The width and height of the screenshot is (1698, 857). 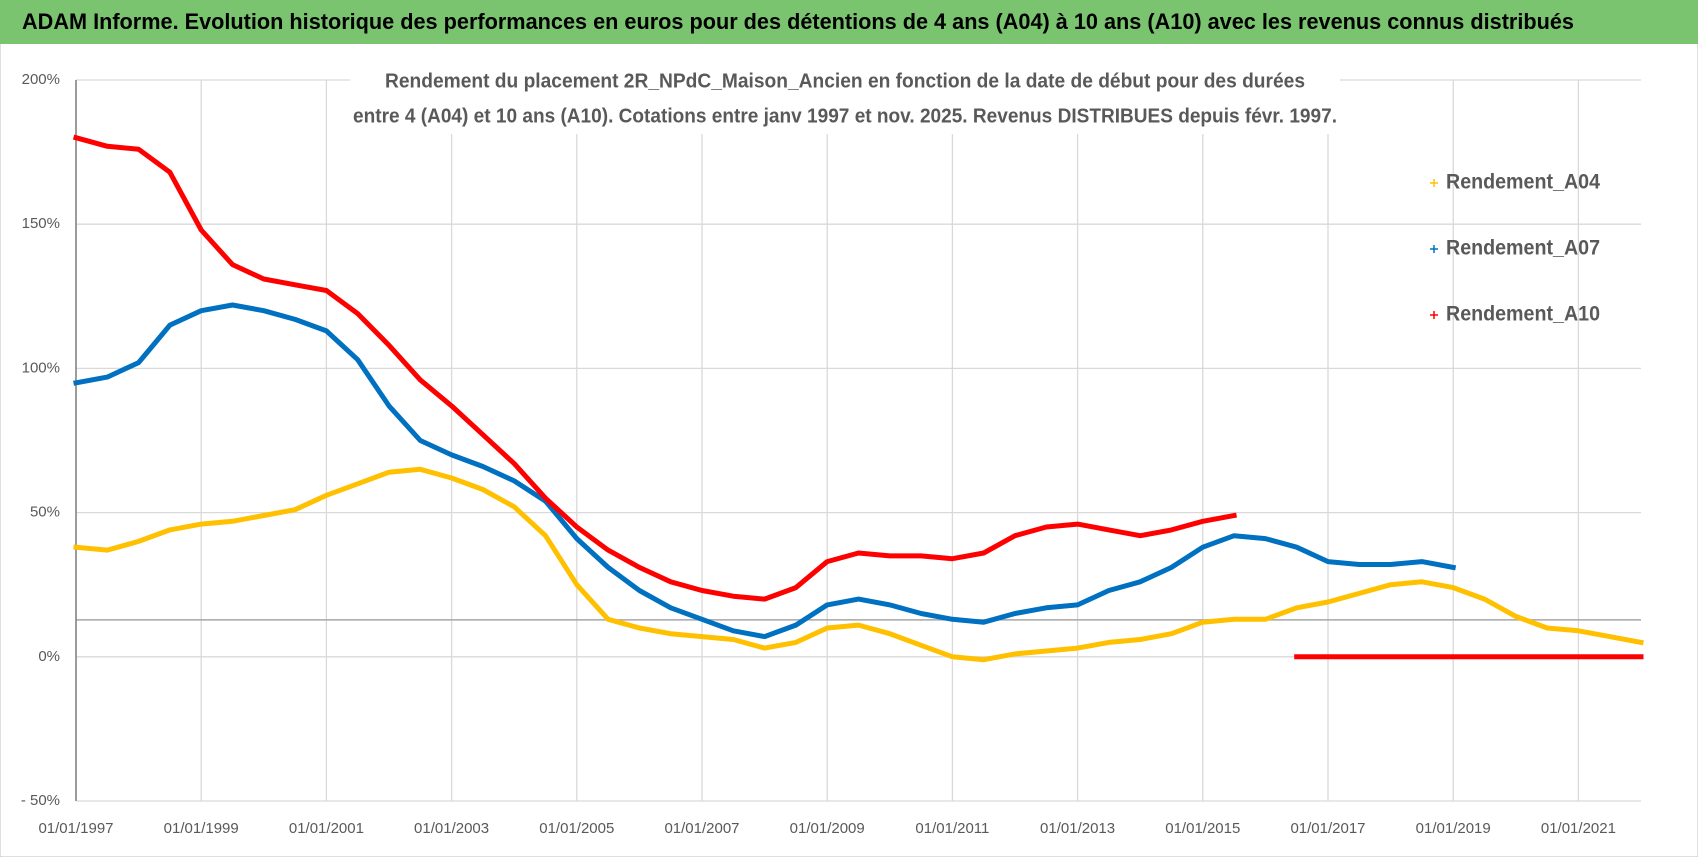 What do you see at coordinates (49, 656) in the screenshot?
I see `y-tick-label: 0%` at bounding box center [49, 656].